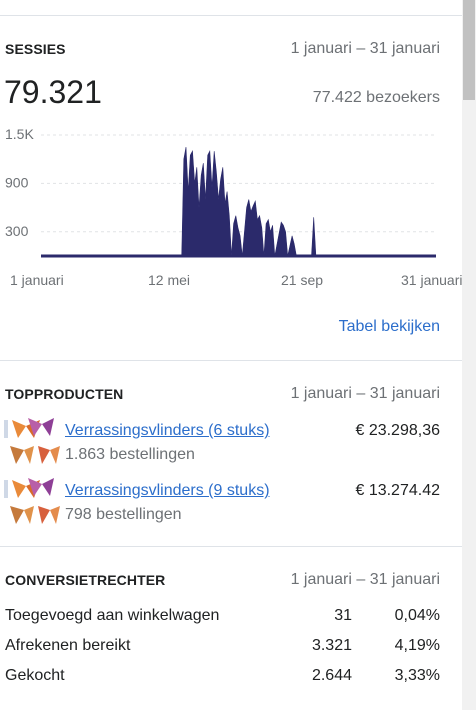 This screenshot has height=710, width=476. I want to click on funnel-count-purchased: 2.644, so click(331, 675).